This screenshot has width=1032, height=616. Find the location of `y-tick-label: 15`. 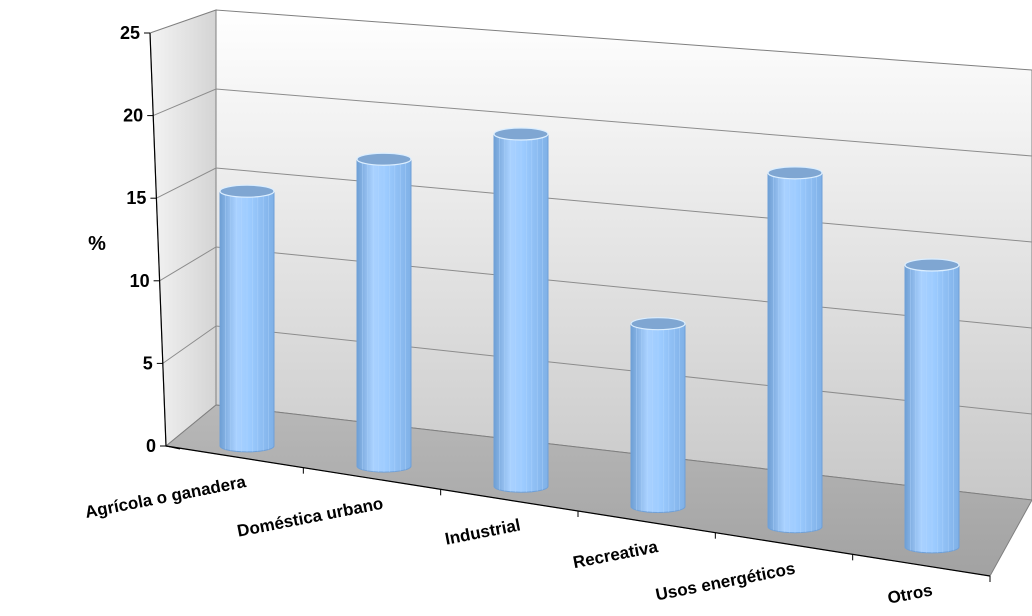

y-tick-label: 15 is located at coordinates (136, 198).